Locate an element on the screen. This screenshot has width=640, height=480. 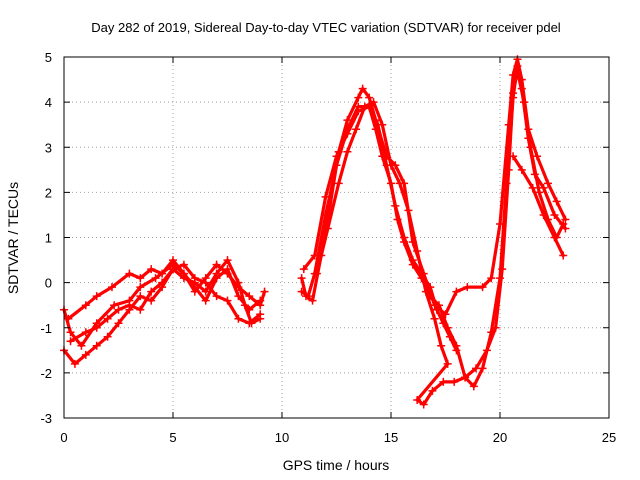
y-tick-label: -3 is located at coordinates (46, 418).